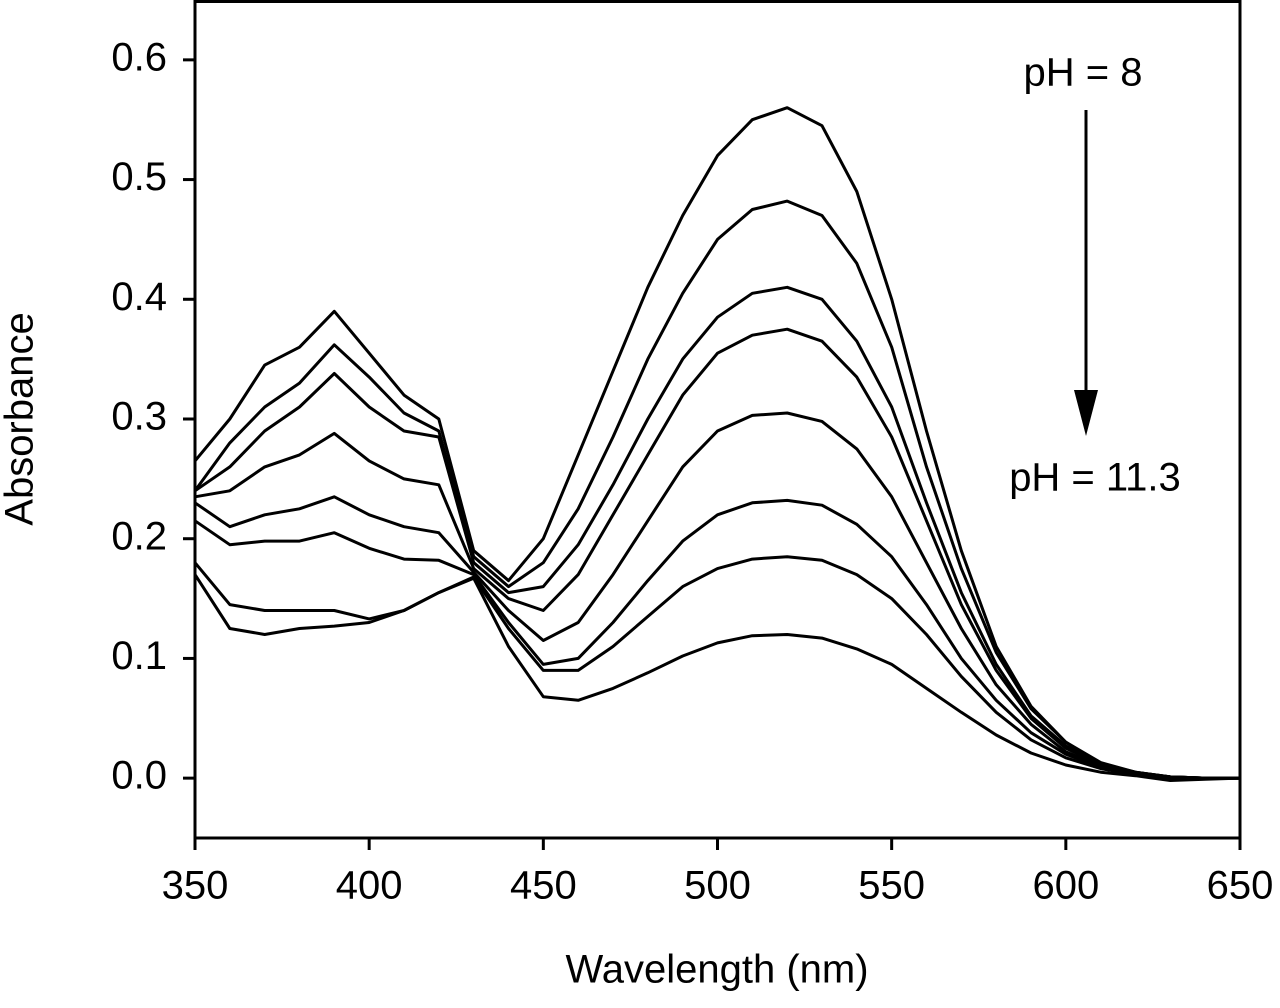 The height and width of the screenshot is (1008, 1280). I want to click on x-tick-label: 500, so click(717, 886).